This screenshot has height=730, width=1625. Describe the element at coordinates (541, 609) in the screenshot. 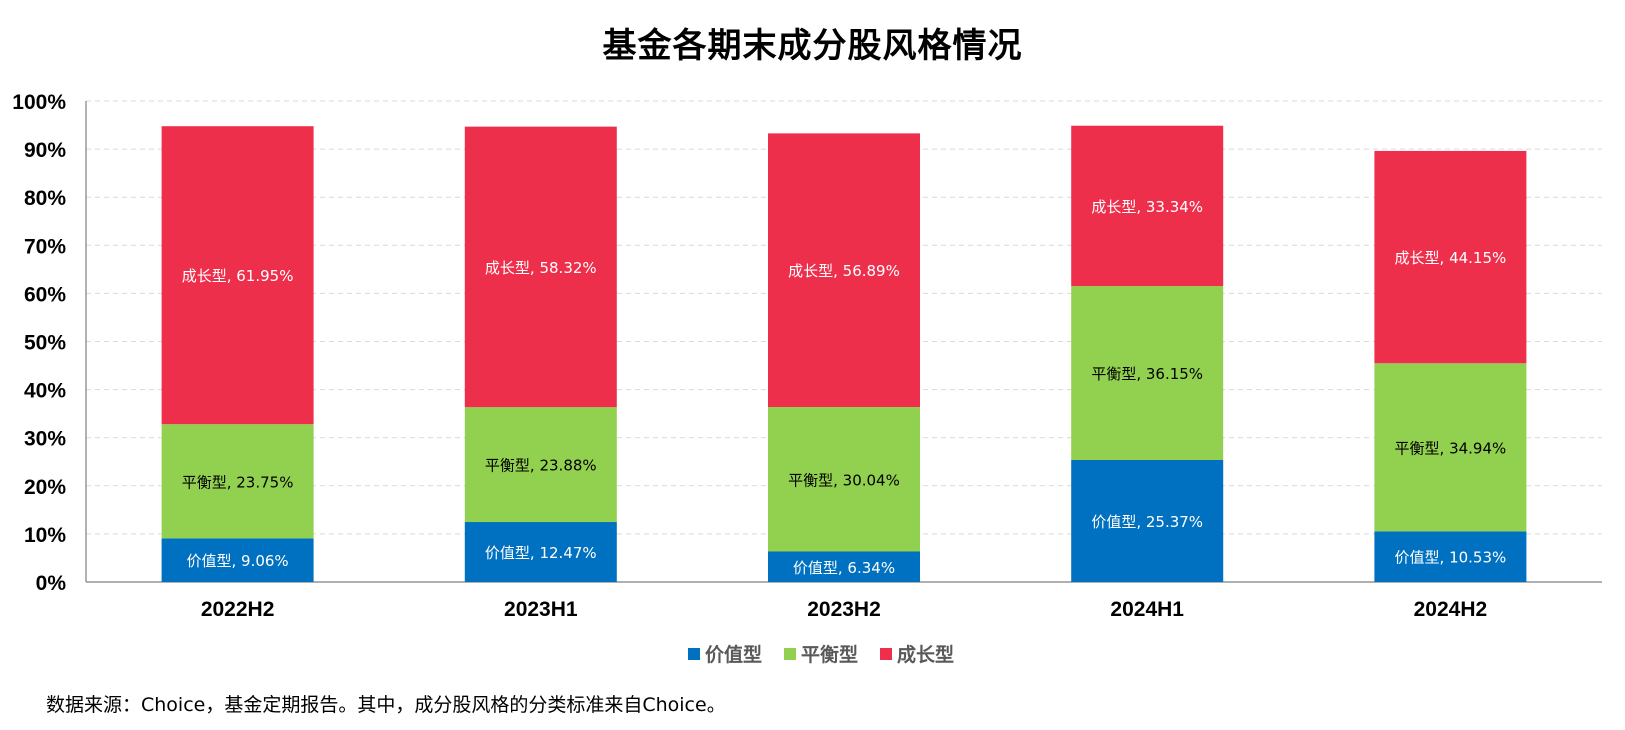

I see `x-category-label: 2023H1` at that location.